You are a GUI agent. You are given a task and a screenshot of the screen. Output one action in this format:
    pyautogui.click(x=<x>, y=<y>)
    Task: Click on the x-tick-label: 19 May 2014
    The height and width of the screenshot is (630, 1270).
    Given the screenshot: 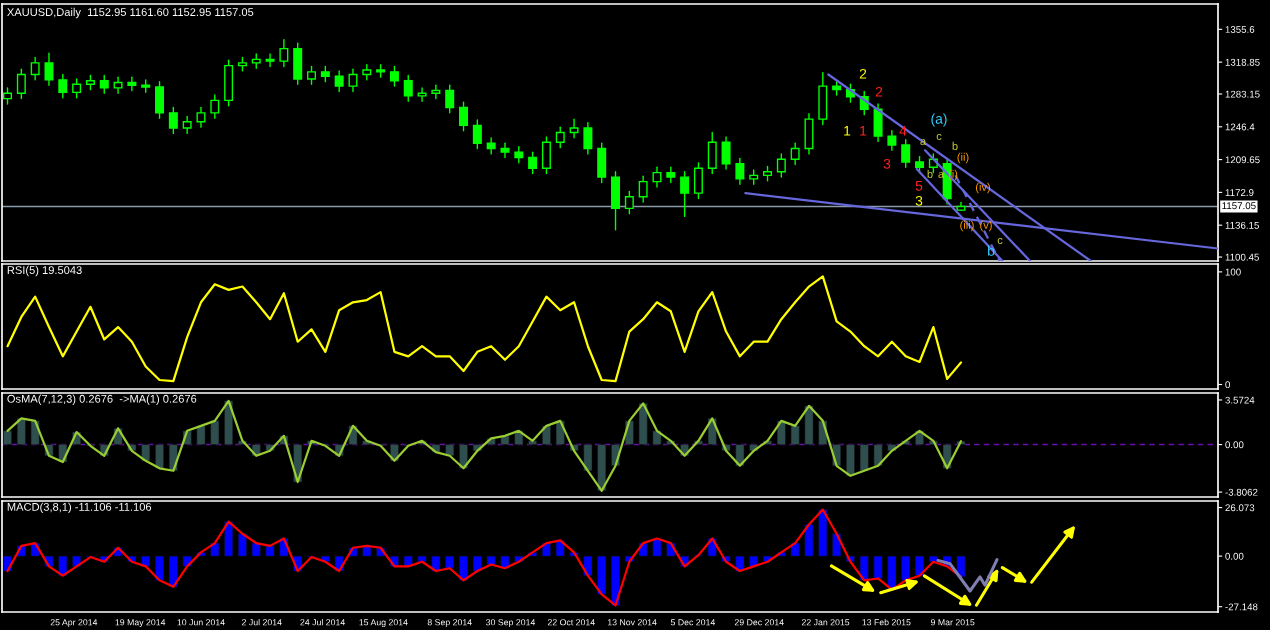 What is the action you would take?
    pyautogui.click(x=140, y=623)
    